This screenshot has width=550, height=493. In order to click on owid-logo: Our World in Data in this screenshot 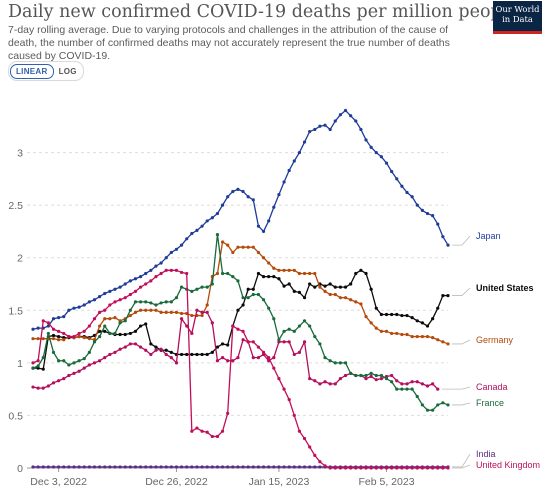, I will do `click(517, 17)`.